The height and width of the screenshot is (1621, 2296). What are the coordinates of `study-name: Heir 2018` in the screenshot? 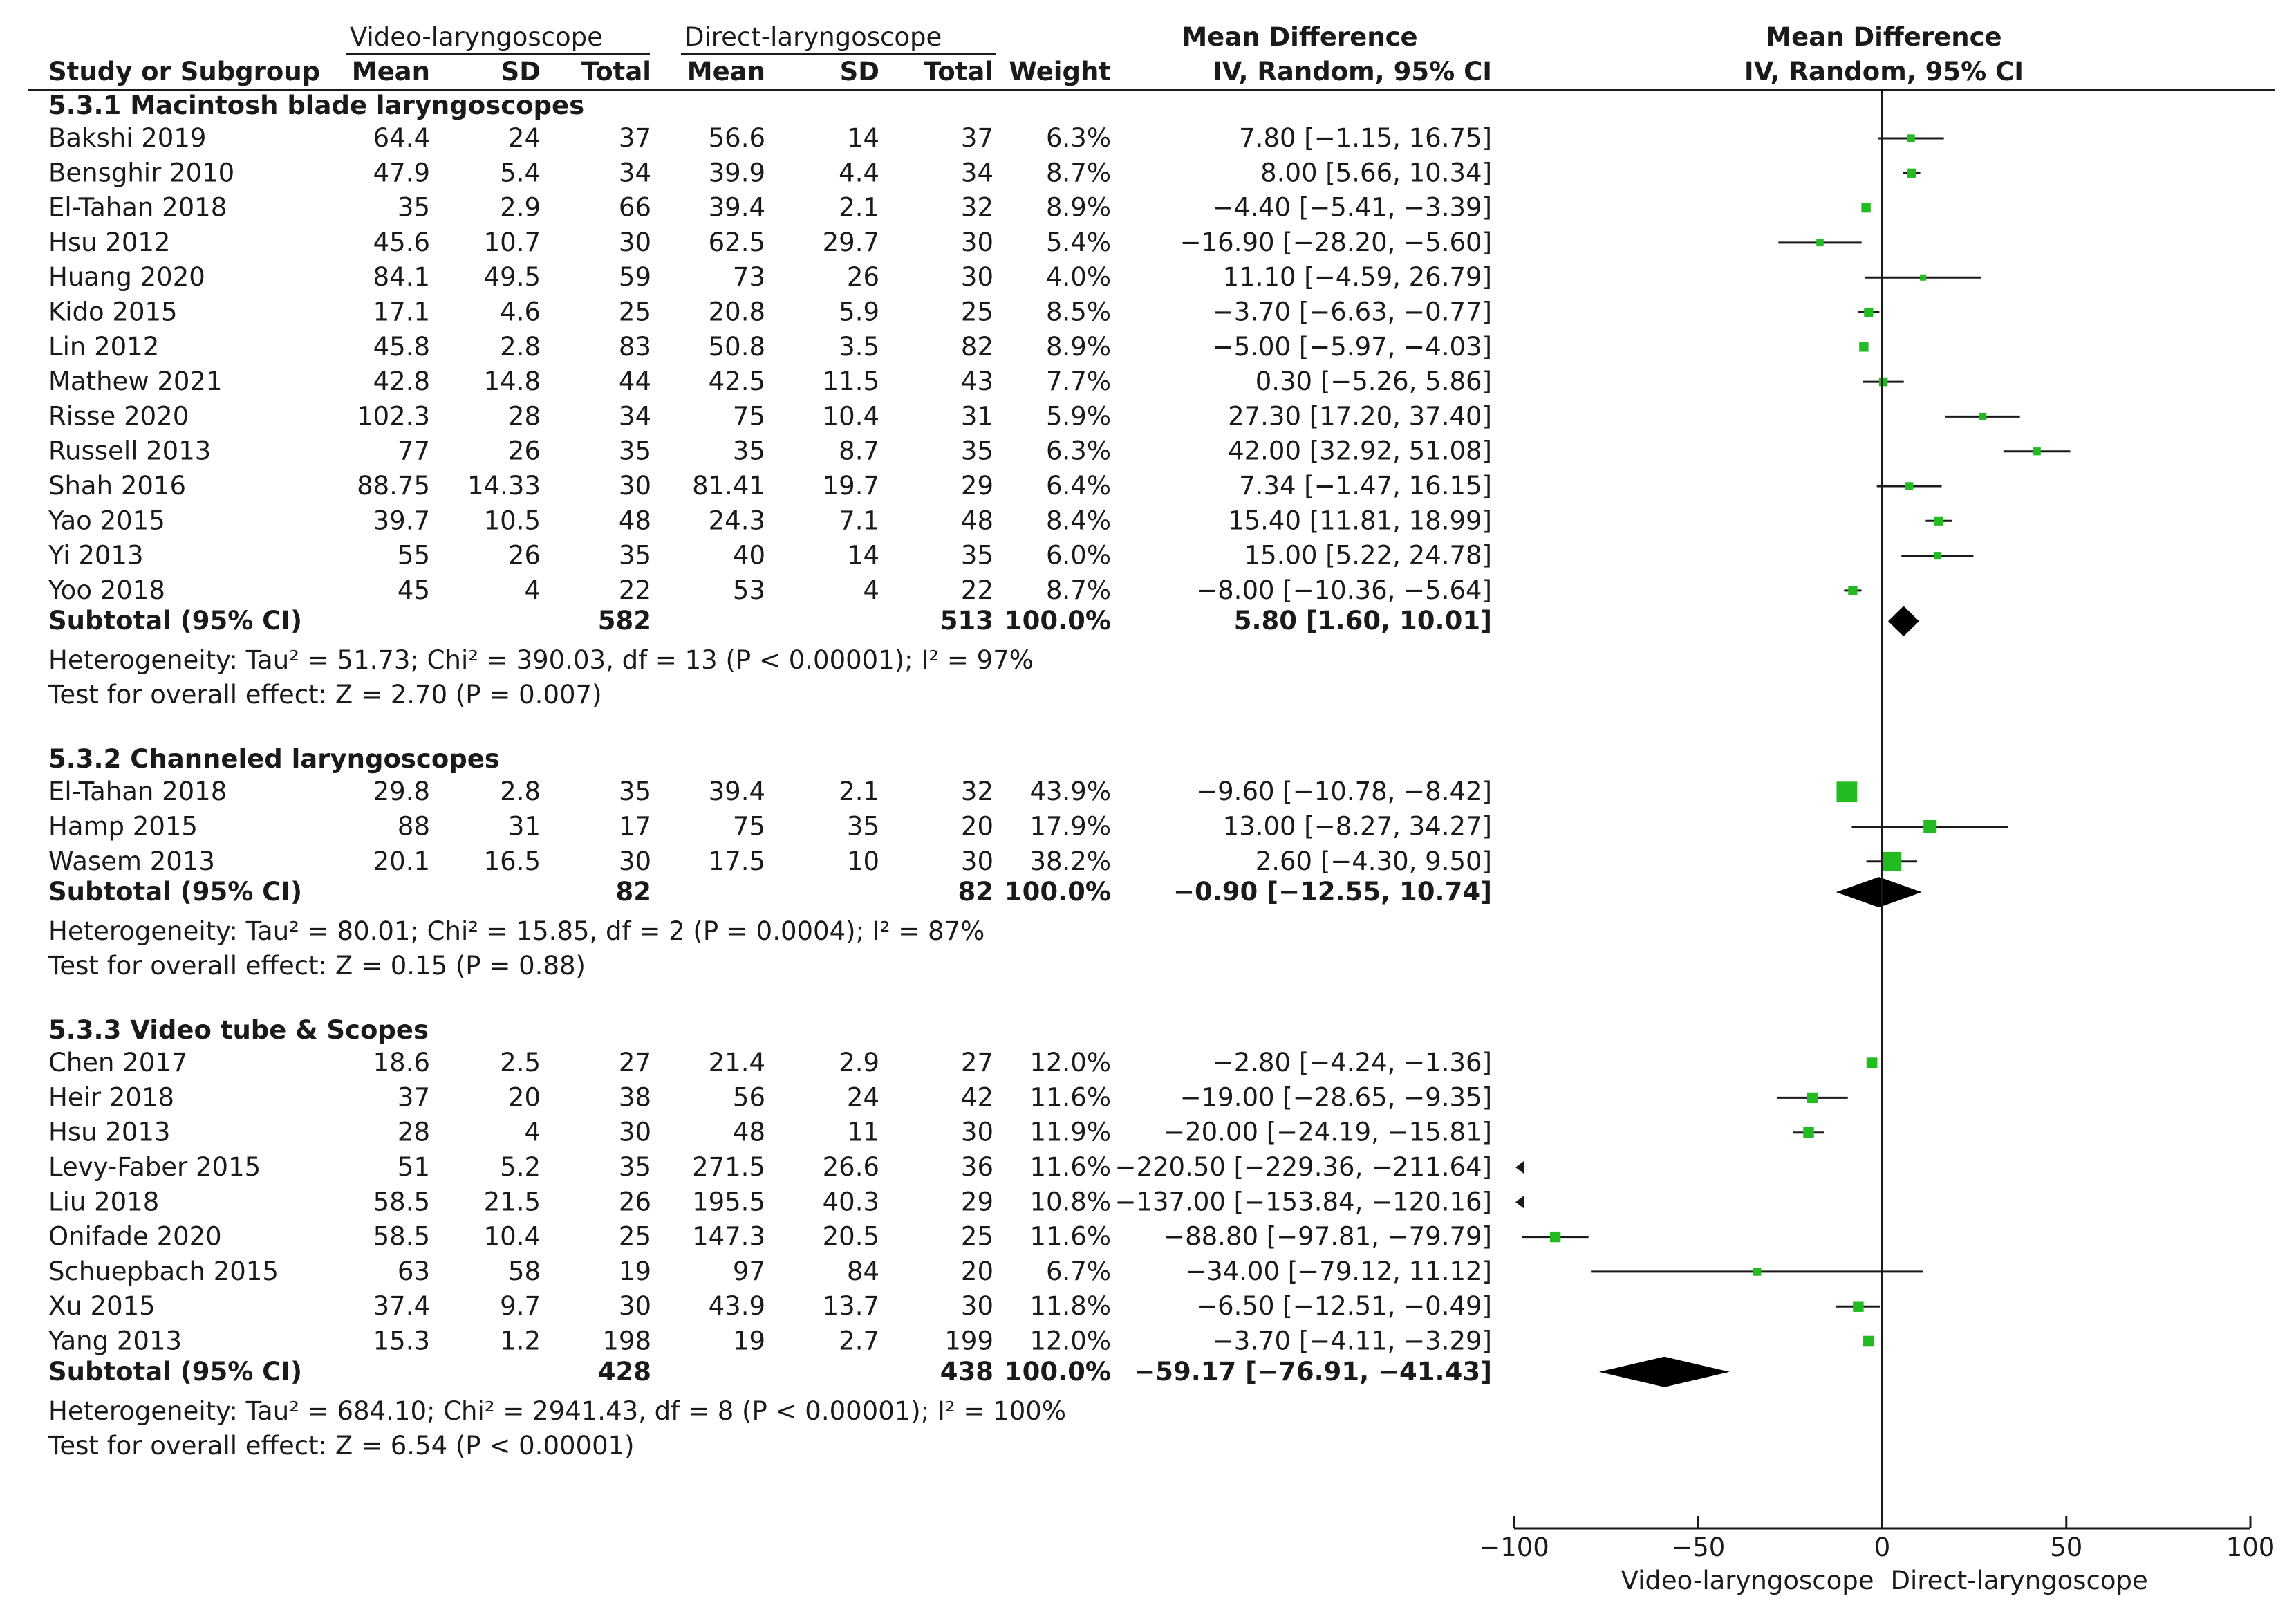 It's located at (111, 1097).